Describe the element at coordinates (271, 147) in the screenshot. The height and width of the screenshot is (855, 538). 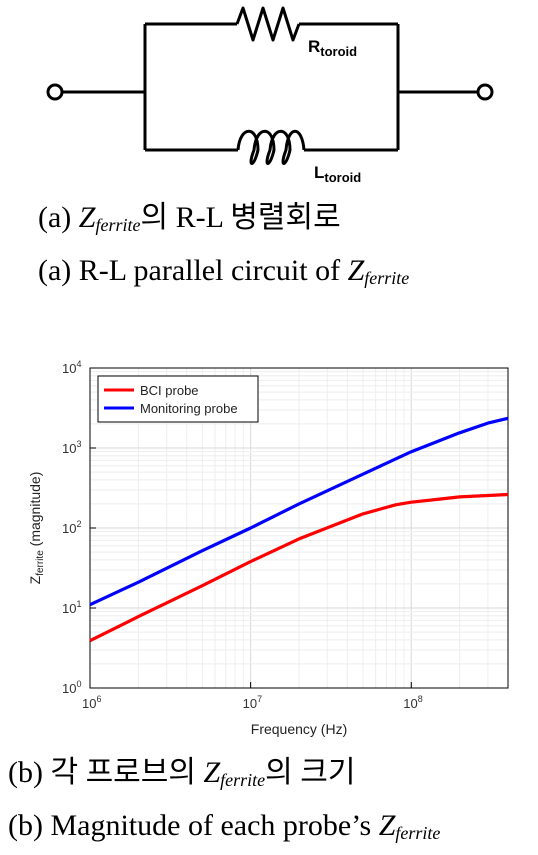
I see `inductor-symbol` at that location.